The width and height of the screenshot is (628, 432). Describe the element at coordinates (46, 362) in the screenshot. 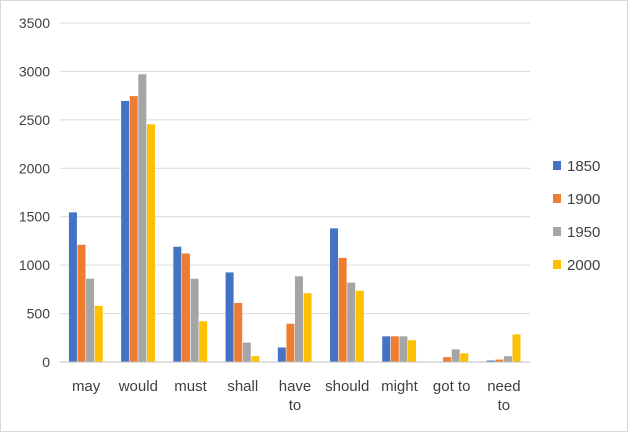

I see `y-tick-label: 0` at that location.